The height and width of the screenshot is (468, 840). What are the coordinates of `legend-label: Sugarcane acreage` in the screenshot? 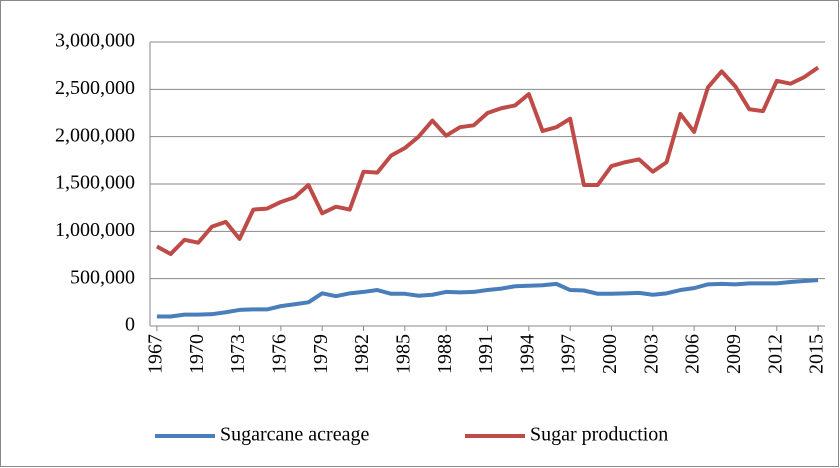 It's located at (294, 435).